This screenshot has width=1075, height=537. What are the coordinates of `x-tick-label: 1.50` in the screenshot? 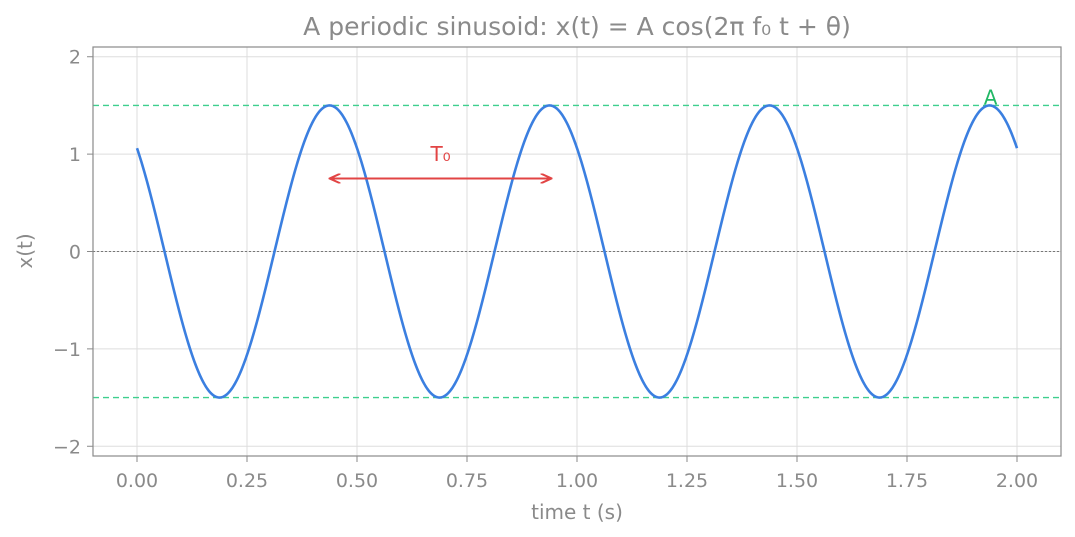 It's located at (797, 481).